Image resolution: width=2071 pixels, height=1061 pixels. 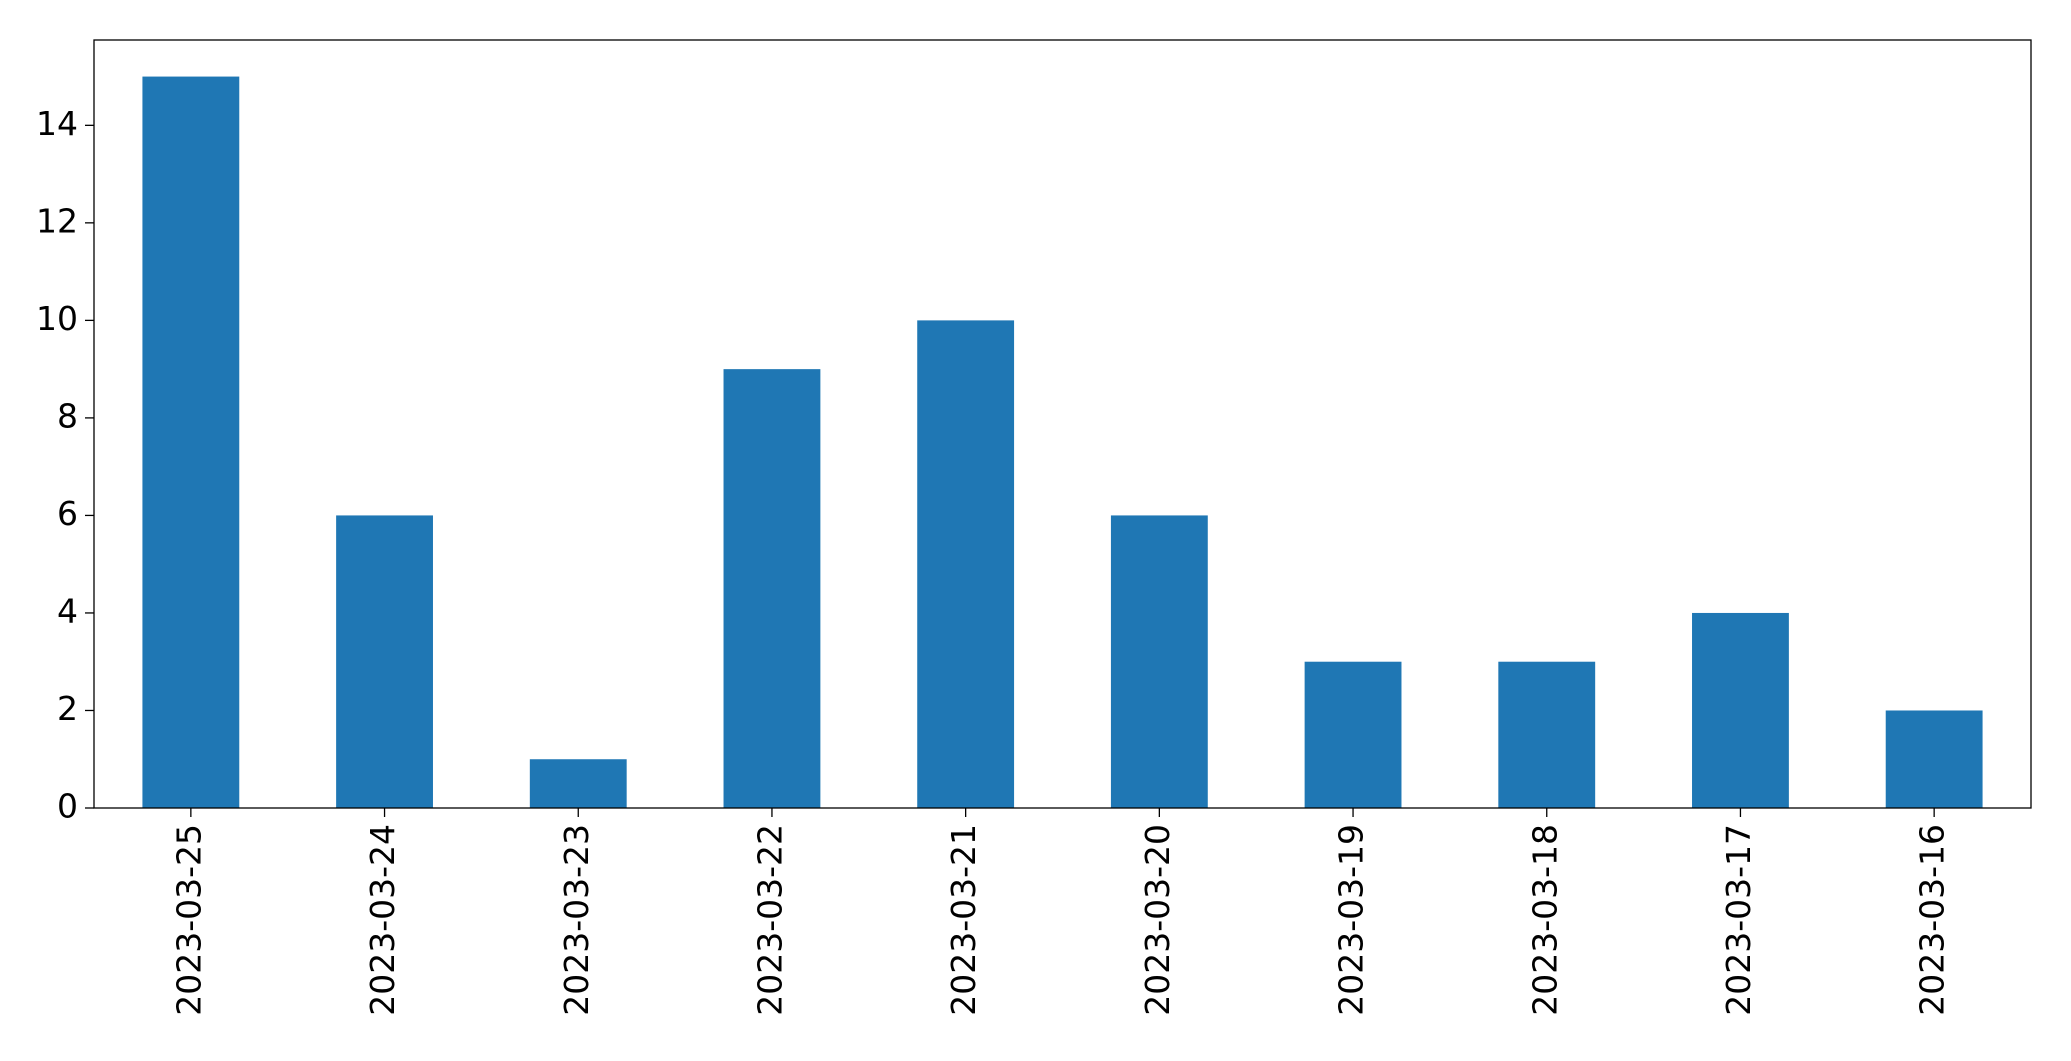 What do you see at coordinates (1157, 920) in the screenshot?
I see `x-tick-label: 2023-03-20` at bounding box center [1157, 920].